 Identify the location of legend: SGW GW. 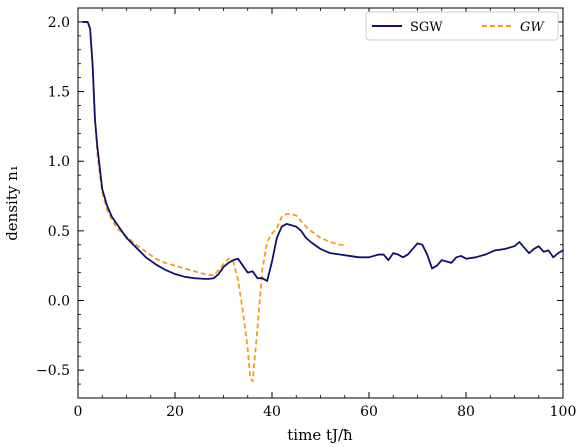
(462, 26).